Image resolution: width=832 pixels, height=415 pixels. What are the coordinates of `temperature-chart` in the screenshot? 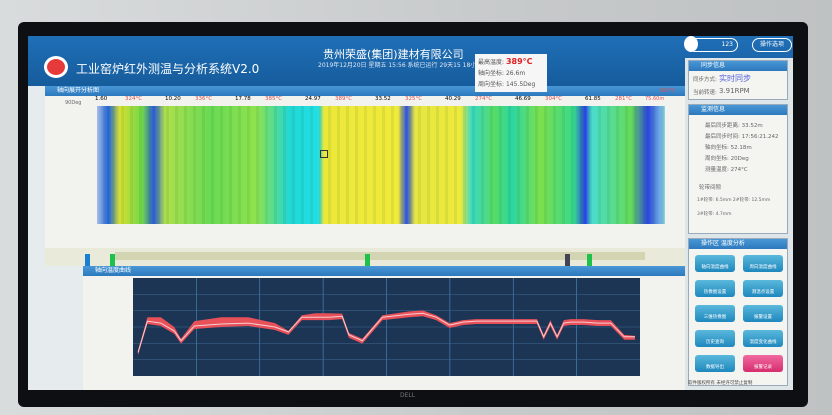 It's located at (386, 327).